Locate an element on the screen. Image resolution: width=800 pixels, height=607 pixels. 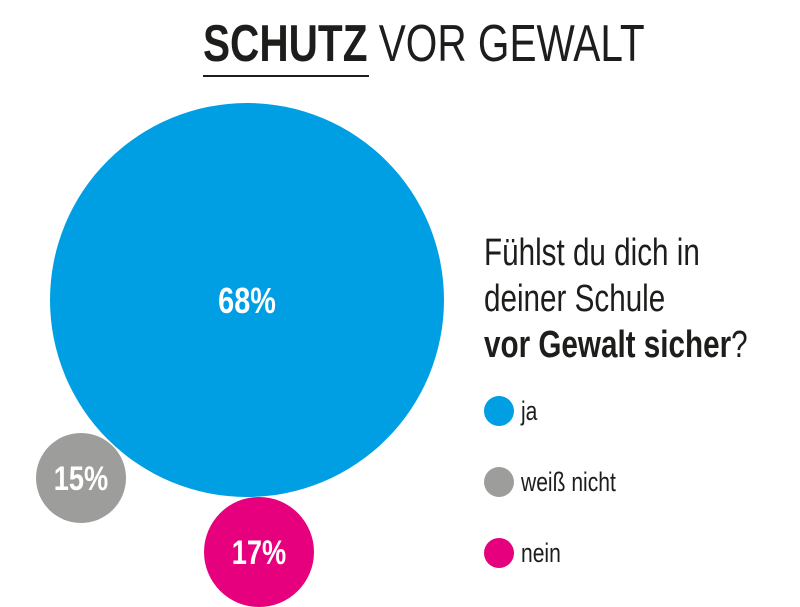
data-label: 15% is located at coordinates (81, 478).